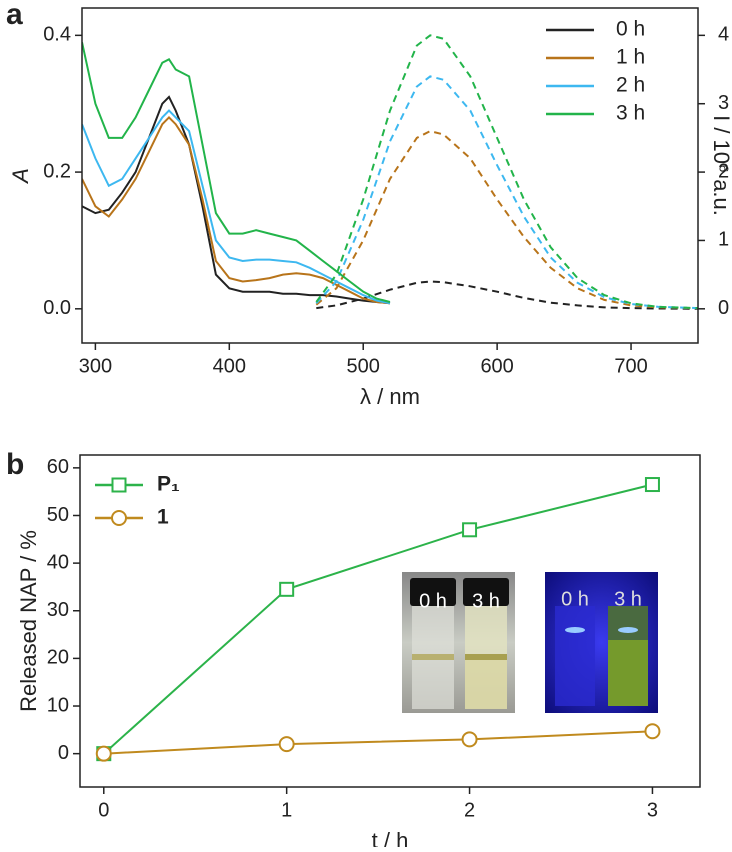 The height and width of the screenshot is (852, 732). Describe the element at coordinates (363, 366) in the screenshot. I see `x-tick-label: 500` at that location.